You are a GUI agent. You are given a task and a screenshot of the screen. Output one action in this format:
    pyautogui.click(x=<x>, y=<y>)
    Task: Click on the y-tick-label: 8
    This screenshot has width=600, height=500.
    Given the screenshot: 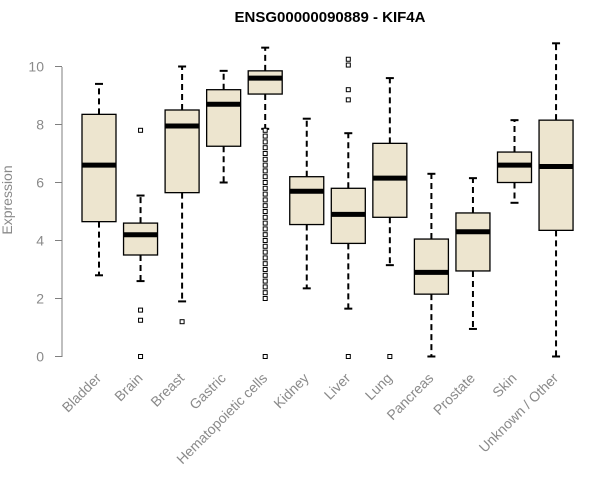 What is the action you would take?
    pyautogui.click(x=40, y=125)
    